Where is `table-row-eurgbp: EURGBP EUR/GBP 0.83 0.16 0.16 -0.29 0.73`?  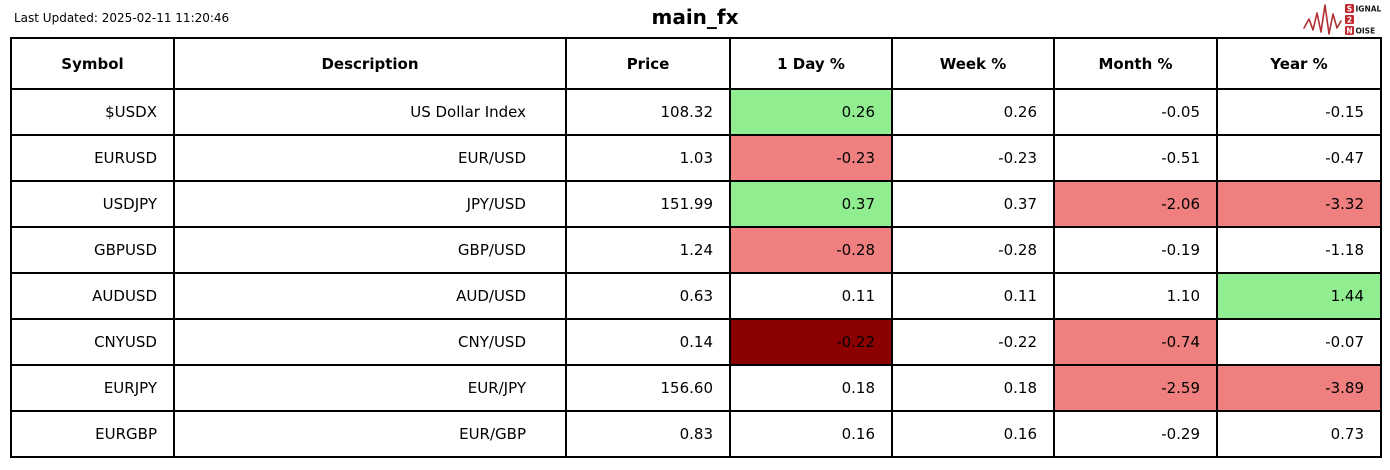
table-row-eurgbp: EURGBP EUR/GBP 0.83 0.16 0.16 -0.29 0.73 is located at coordinates (696, 434).